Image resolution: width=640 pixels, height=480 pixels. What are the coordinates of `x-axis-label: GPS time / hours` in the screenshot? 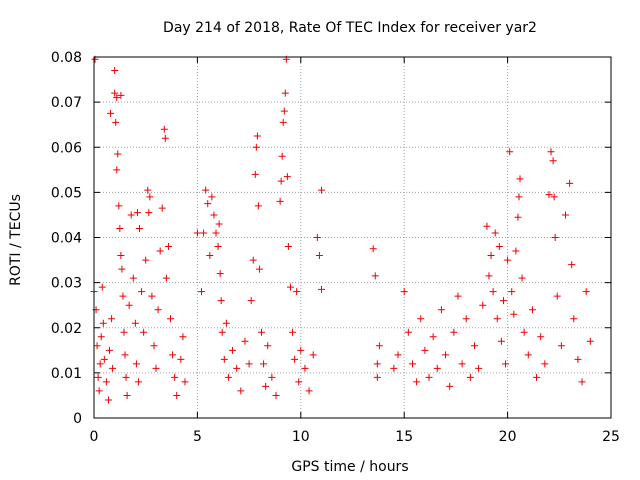 It's located at (349, 467).